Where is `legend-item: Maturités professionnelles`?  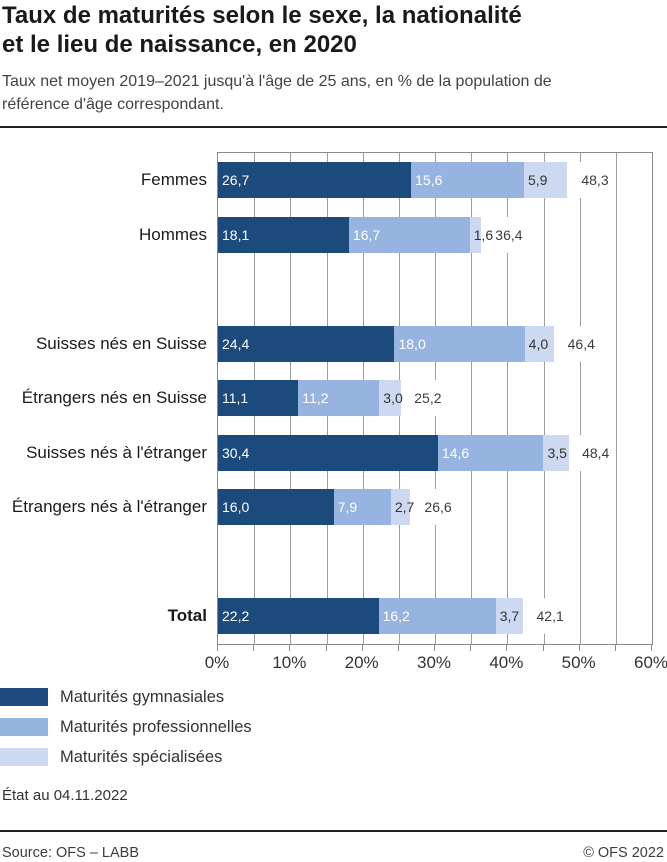 legend-item: Maturités professionnelles is located at coordinates (126, 727).